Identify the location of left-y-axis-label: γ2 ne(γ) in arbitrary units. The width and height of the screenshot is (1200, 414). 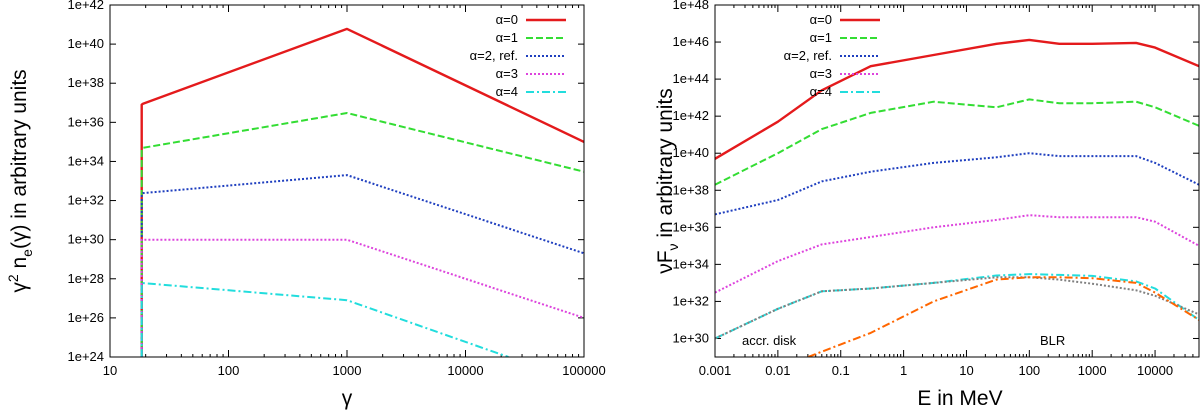
(20, 180).